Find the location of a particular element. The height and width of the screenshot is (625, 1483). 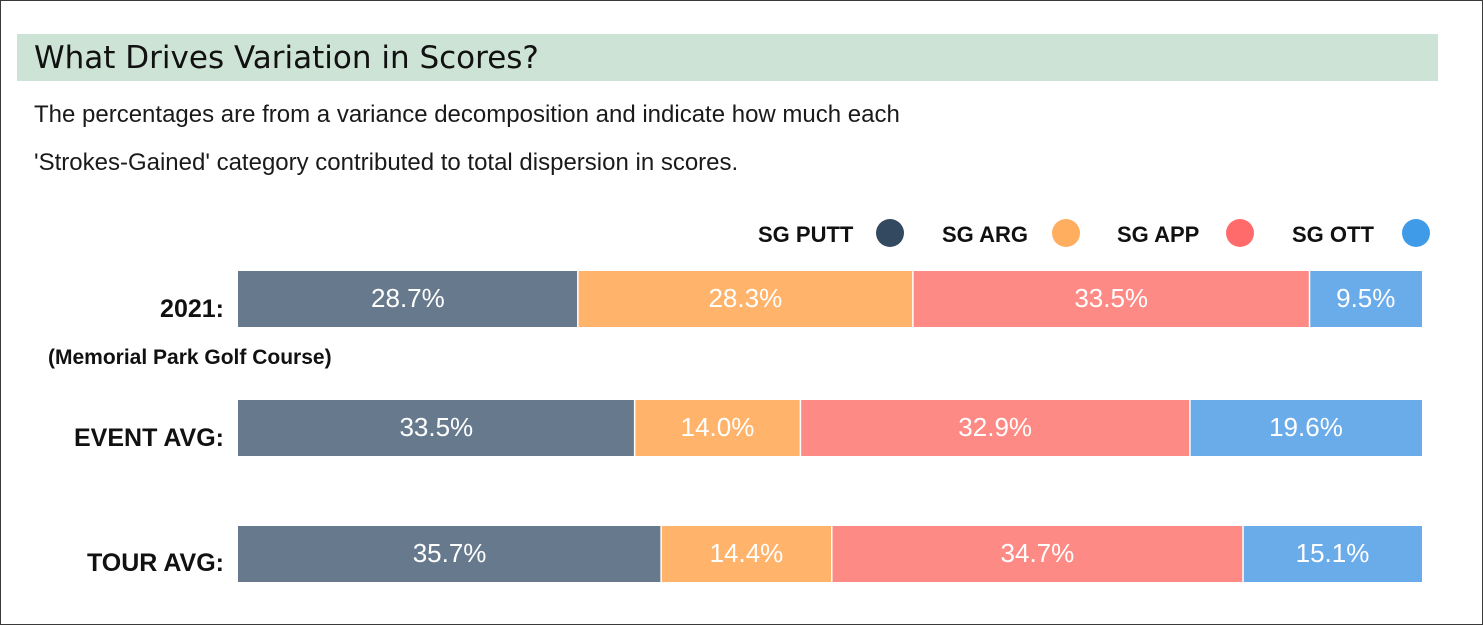

chart-title: What Drives Variation in Scores? is located at coordinates (286, 58).